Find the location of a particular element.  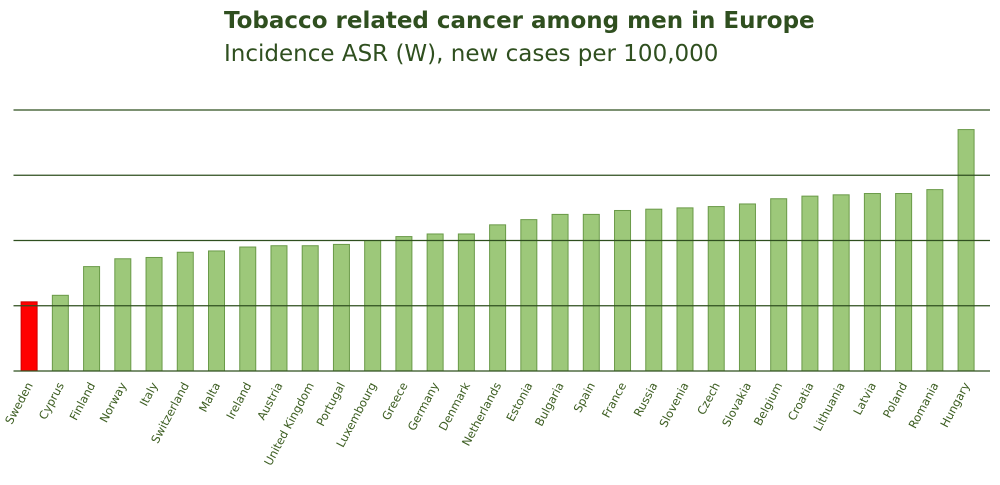

x-tick-label: Finland is located at coordinates (83, 401).